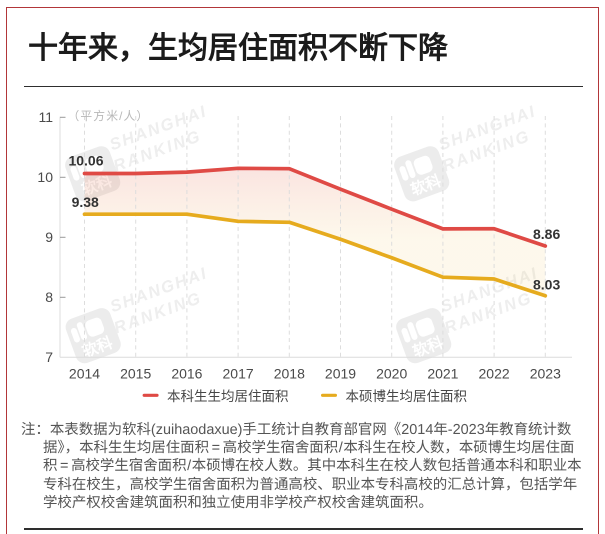  I want to click on svg-text: 8.03, so click(546, 285).